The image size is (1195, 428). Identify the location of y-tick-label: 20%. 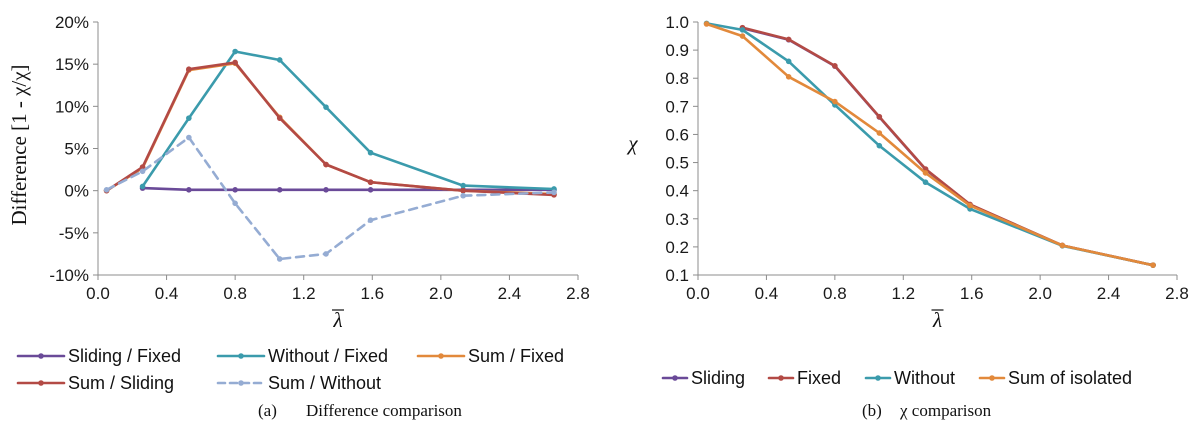
(72, 22).